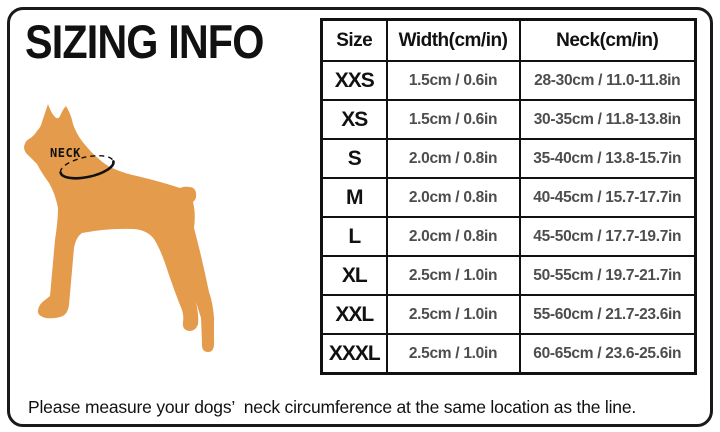 Image resolution: width=720 pixels, height=432 pixels. I want to click on neck-cell: 45-50cm / 17.7-19.7in, so click(607, 236).